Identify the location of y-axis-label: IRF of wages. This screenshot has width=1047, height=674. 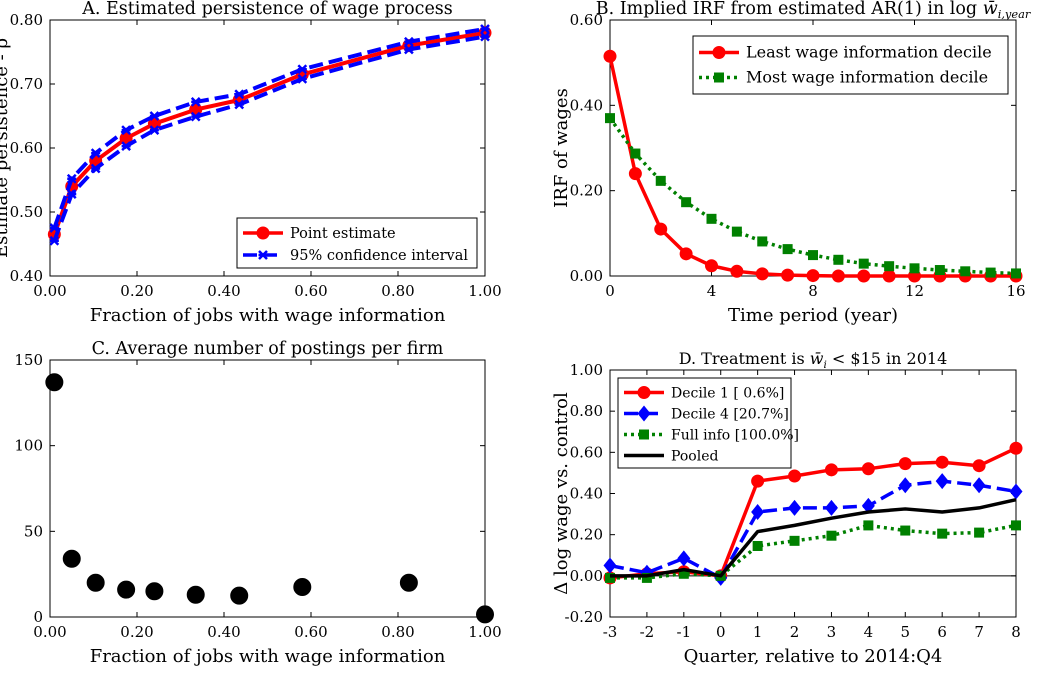
(561, 148).